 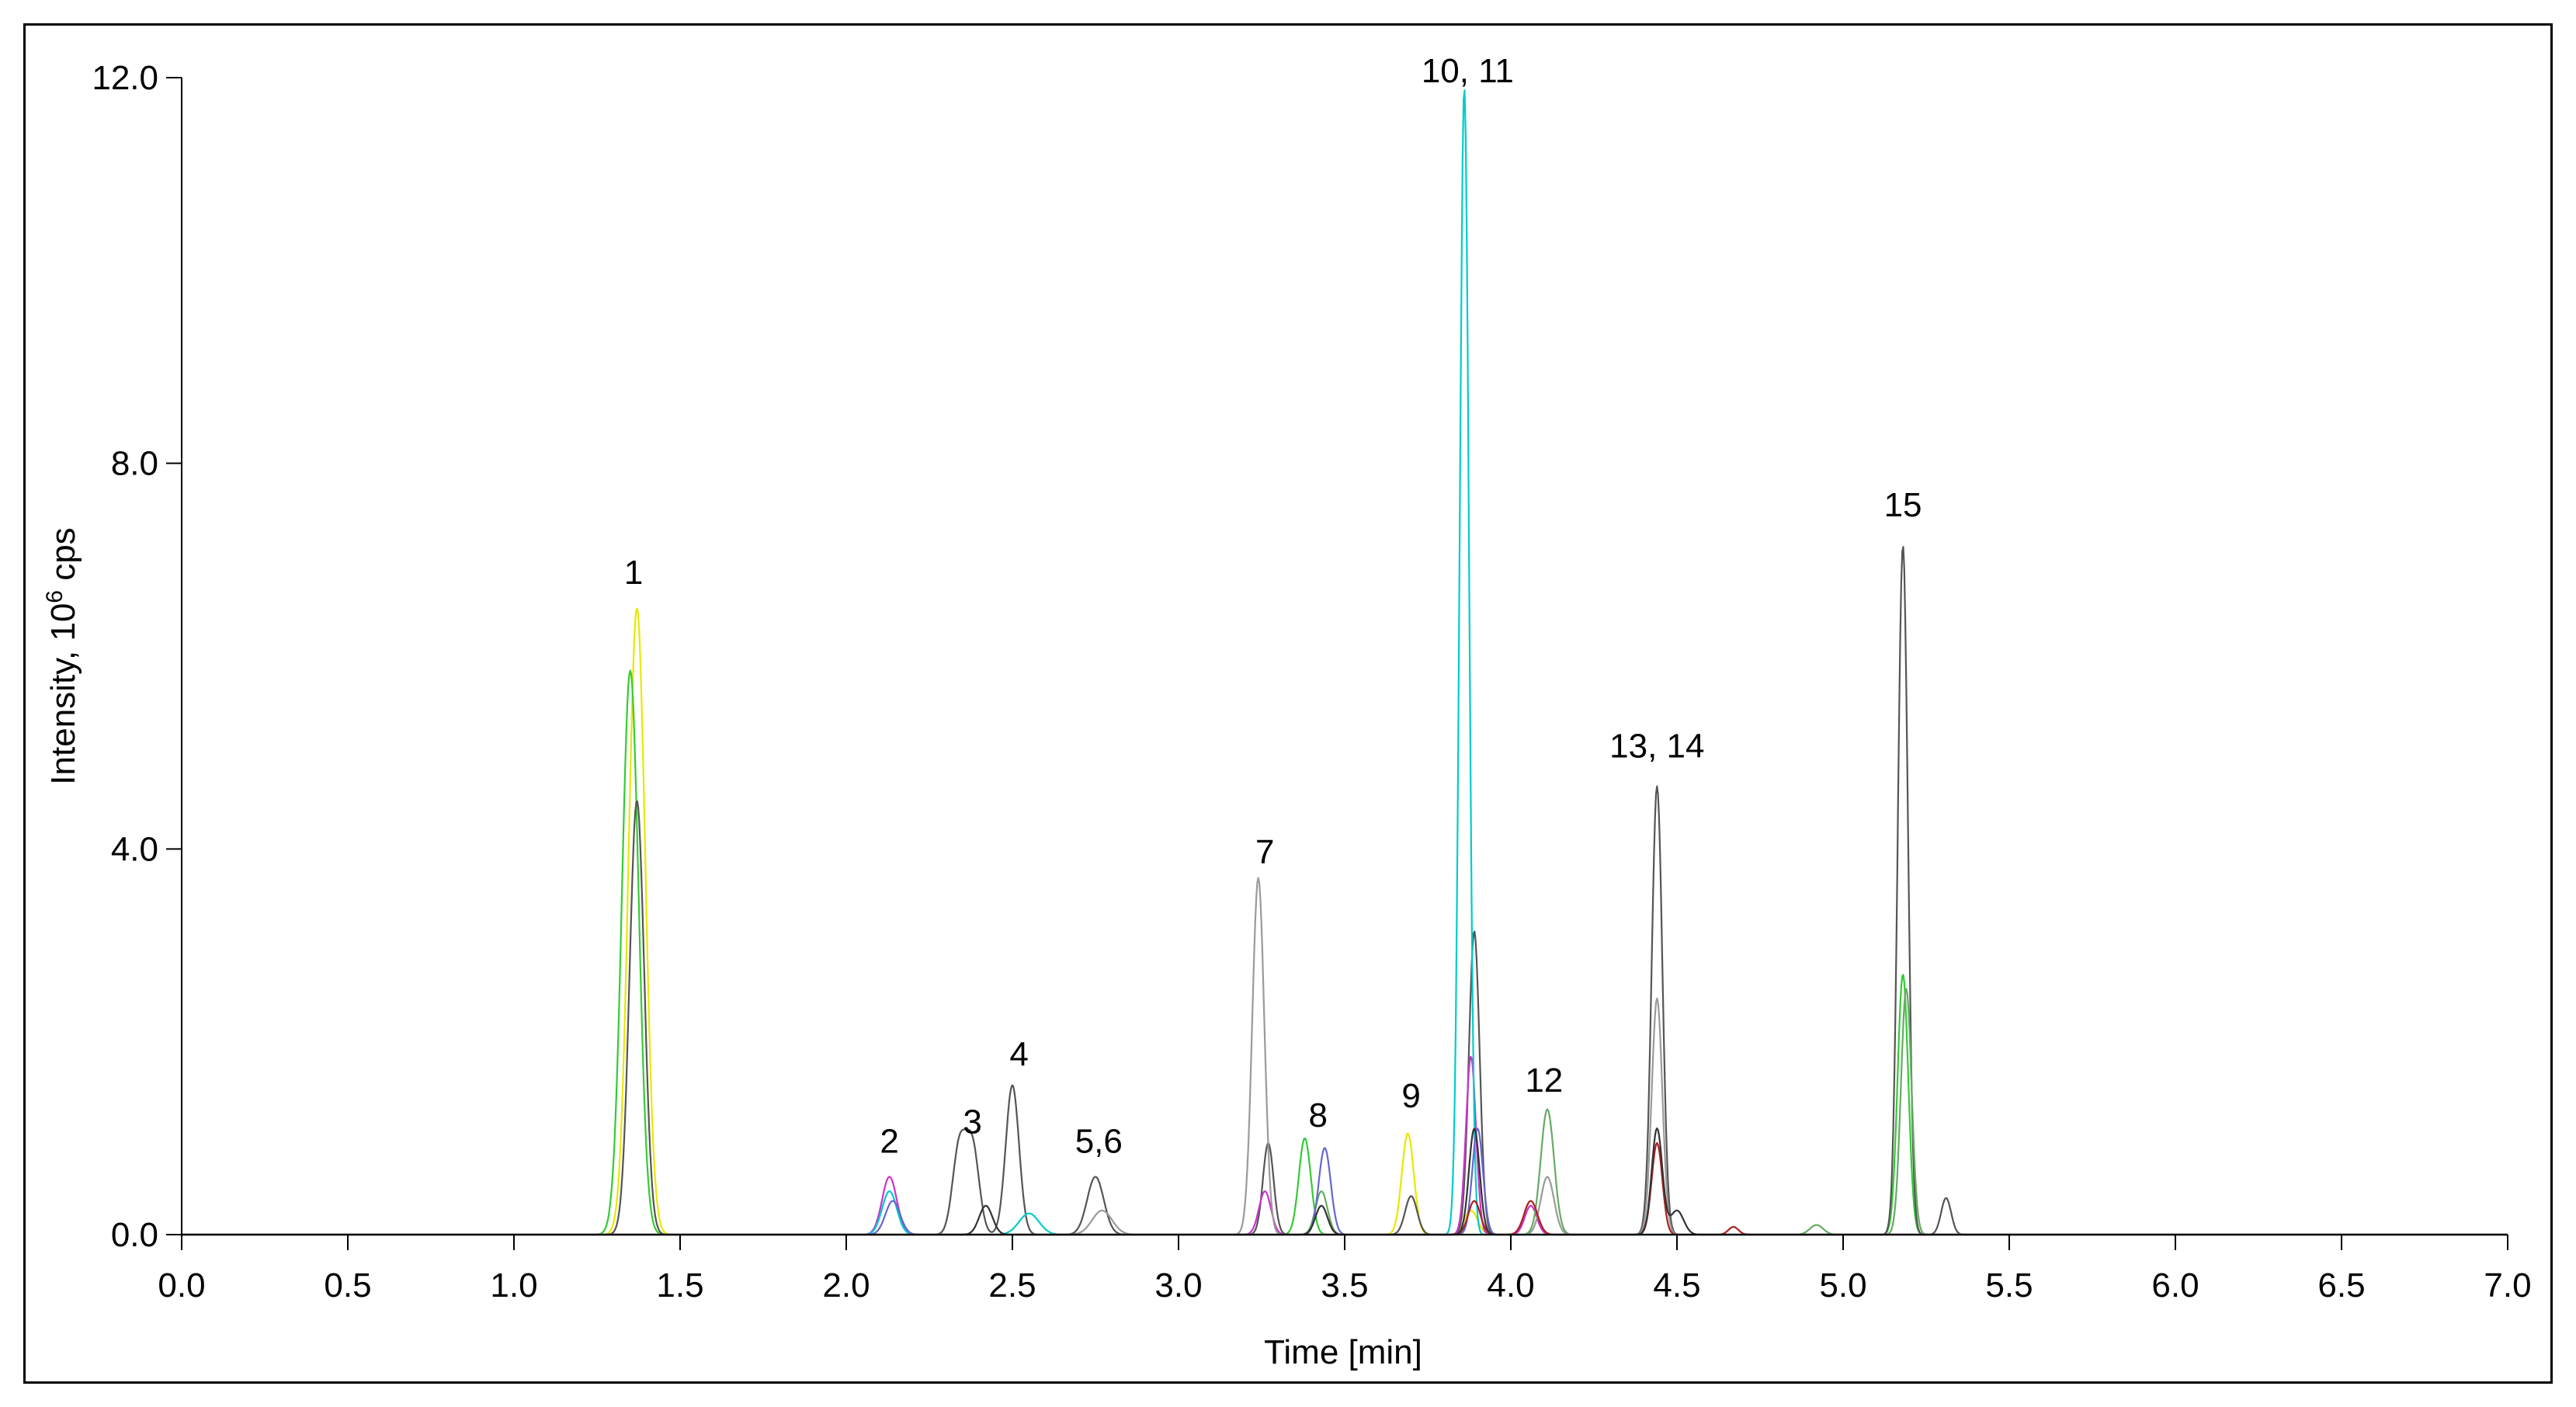 I want to click on peak-label: 15, so click(x=1903, y=505).